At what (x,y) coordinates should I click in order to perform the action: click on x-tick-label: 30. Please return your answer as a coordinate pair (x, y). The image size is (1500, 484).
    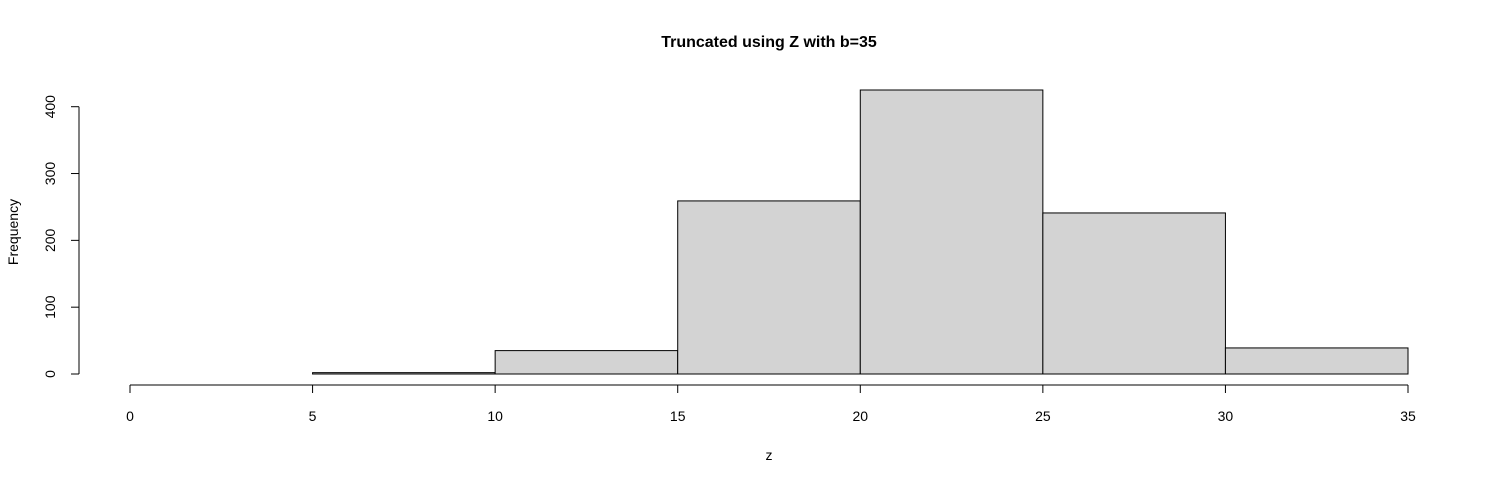
    Looking at the image, I should click on (1226, 416).